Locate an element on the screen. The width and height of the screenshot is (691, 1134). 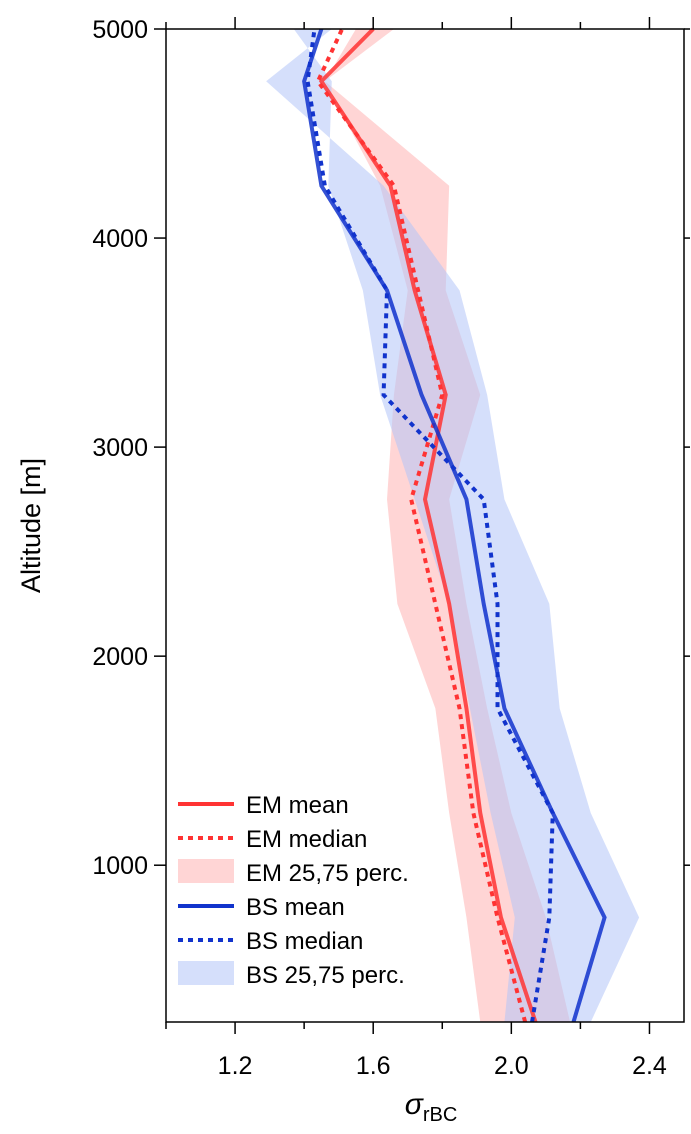
legend-label: EM mean is located at coordinates (297, 805).